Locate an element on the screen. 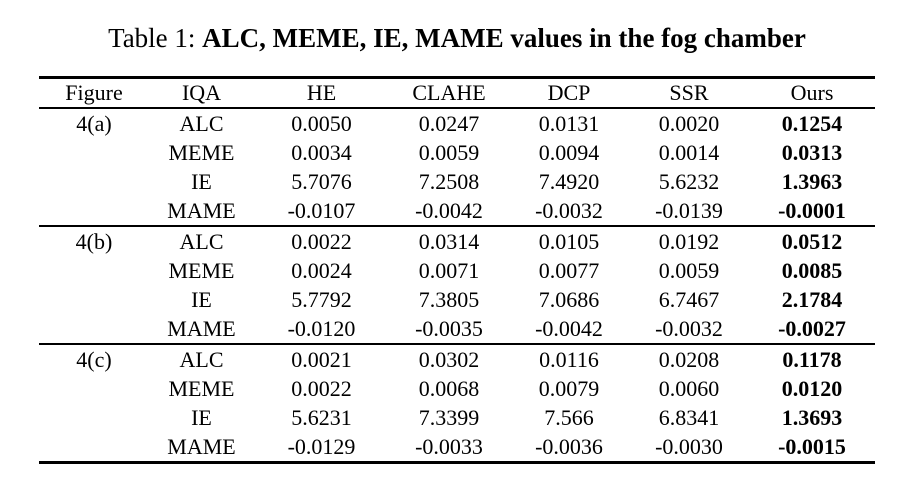  value-cell: 0.0094 is located at coordinates (569, 152).